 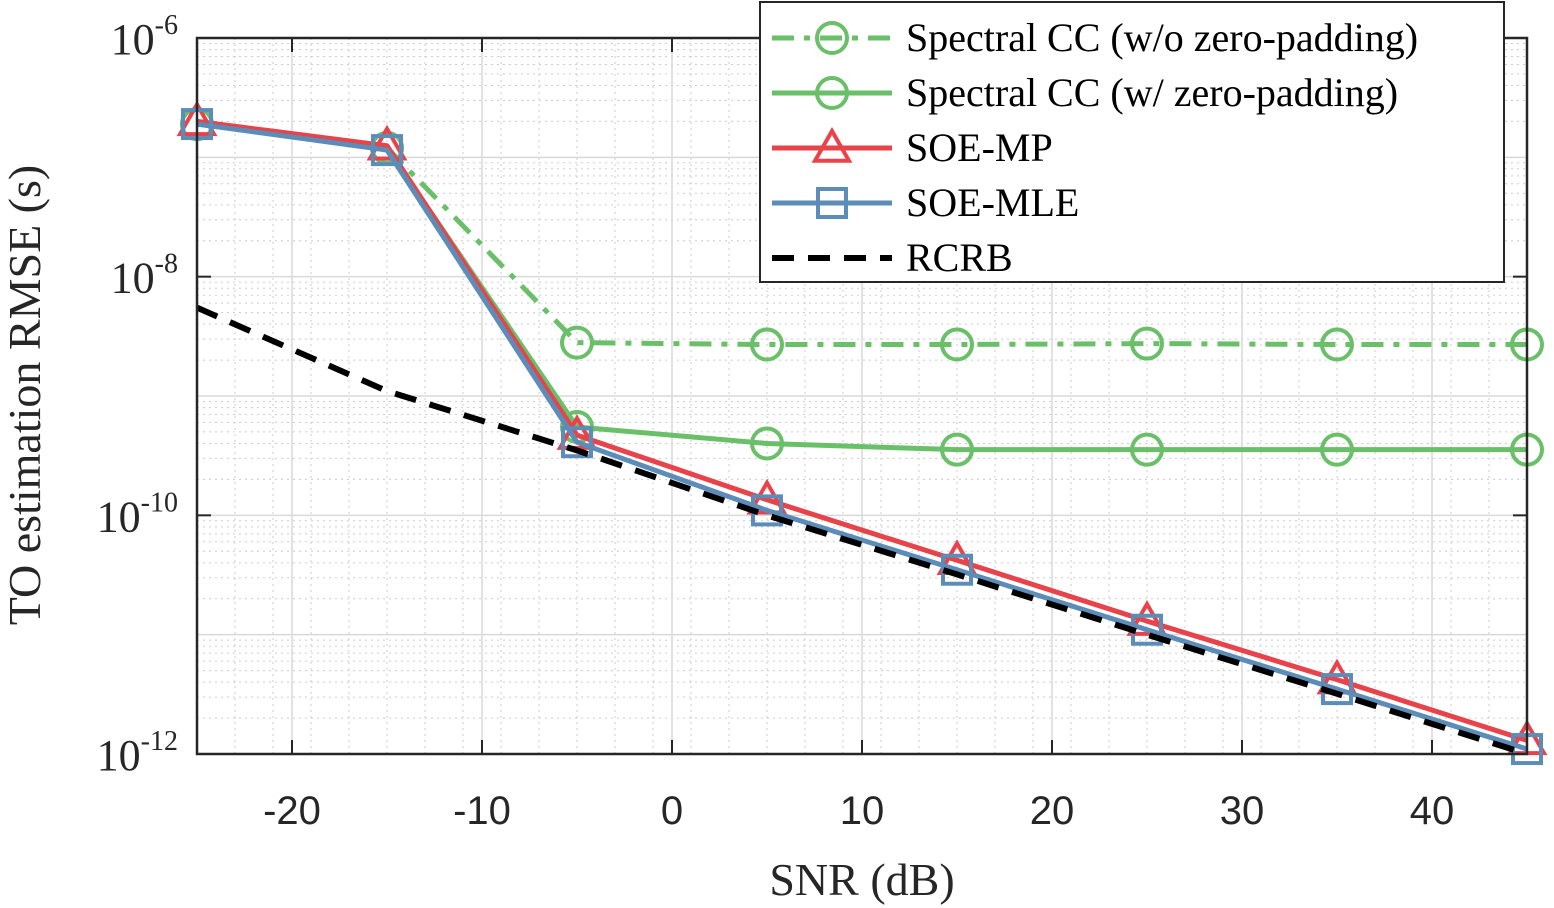 What do you see at coordinates (1162, 37) in the screenshot?
I see `legend-label: Spectral CC (w/o zero-padding)` at bounding box center [1162, 37].